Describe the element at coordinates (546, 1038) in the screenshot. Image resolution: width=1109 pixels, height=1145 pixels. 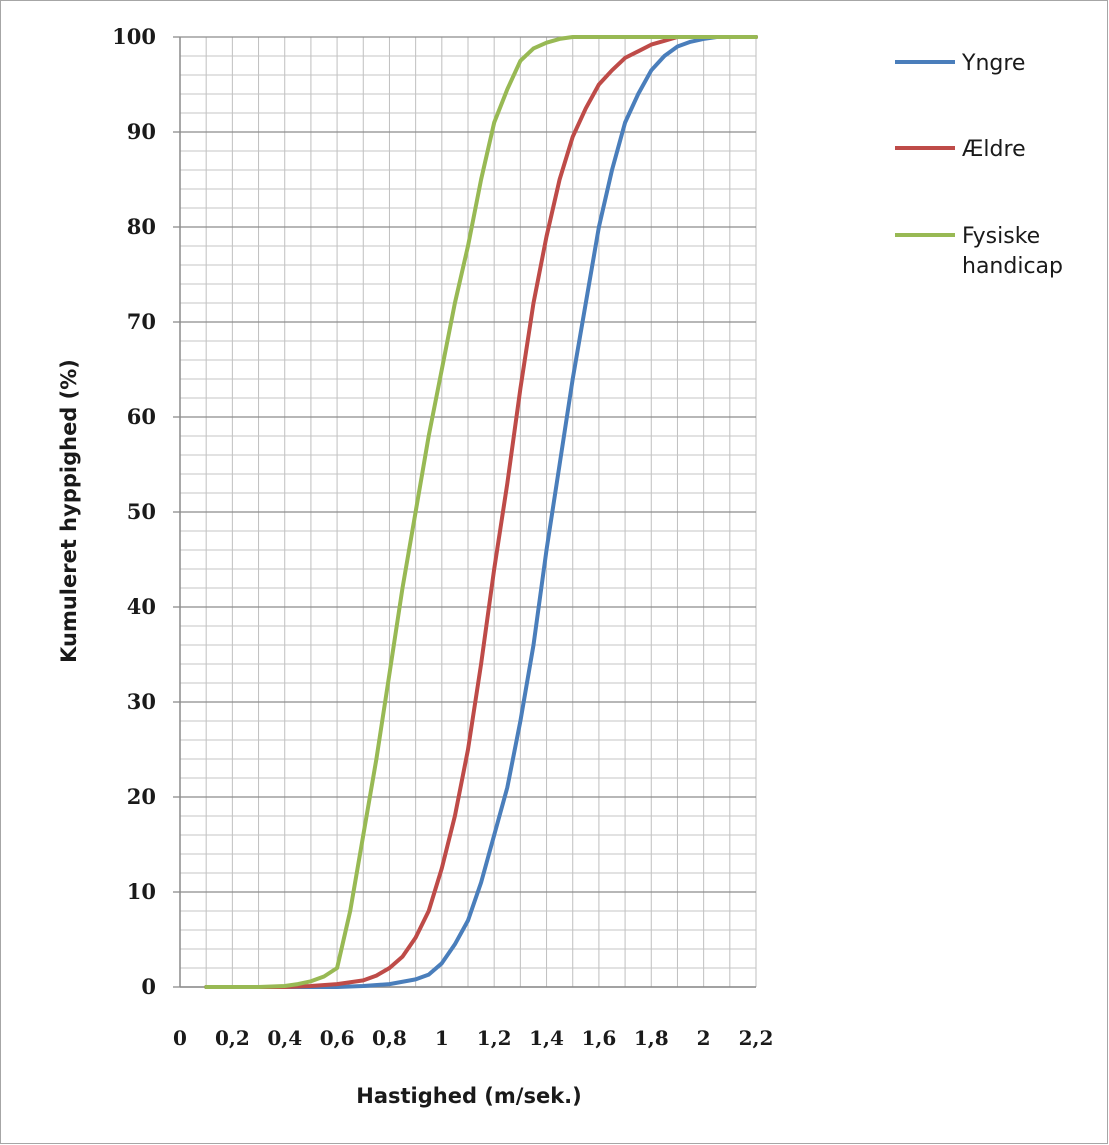
I see `x-tick-label: 1,4` at that location.